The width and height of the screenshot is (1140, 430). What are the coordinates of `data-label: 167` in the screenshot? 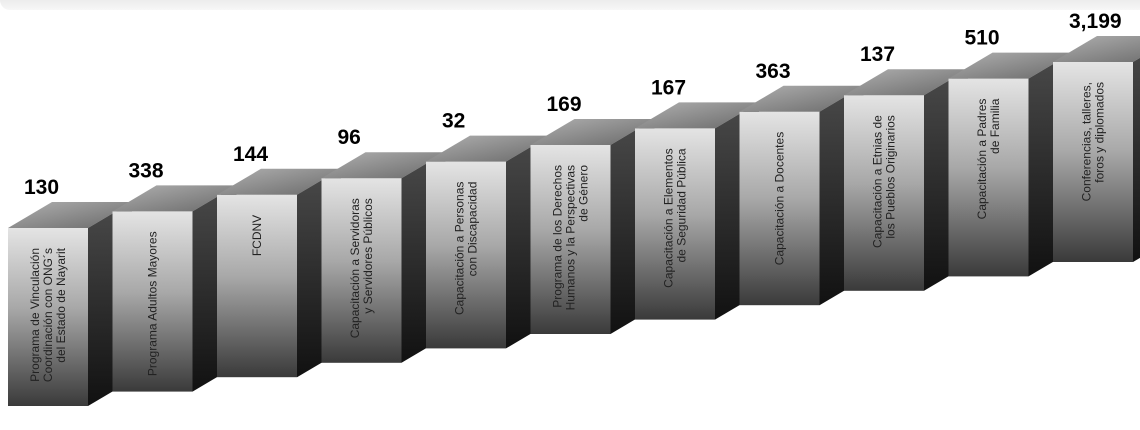 It's located at (668, 87).